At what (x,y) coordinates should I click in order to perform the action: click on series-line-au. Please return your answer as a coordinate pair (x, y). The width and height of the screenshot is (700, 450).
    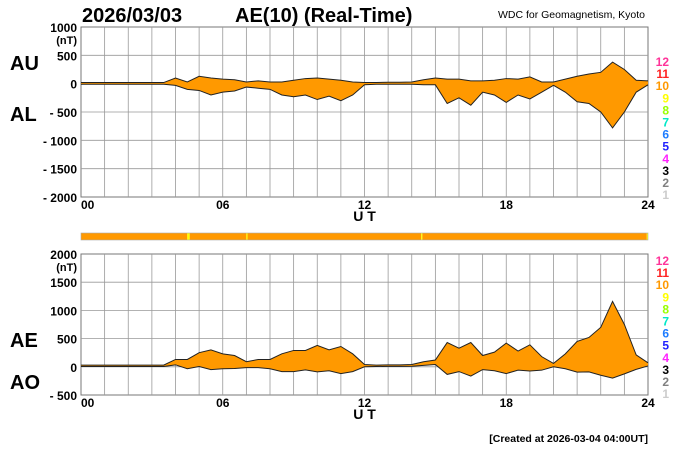
    Looking at the image, I should click on (365, 72).